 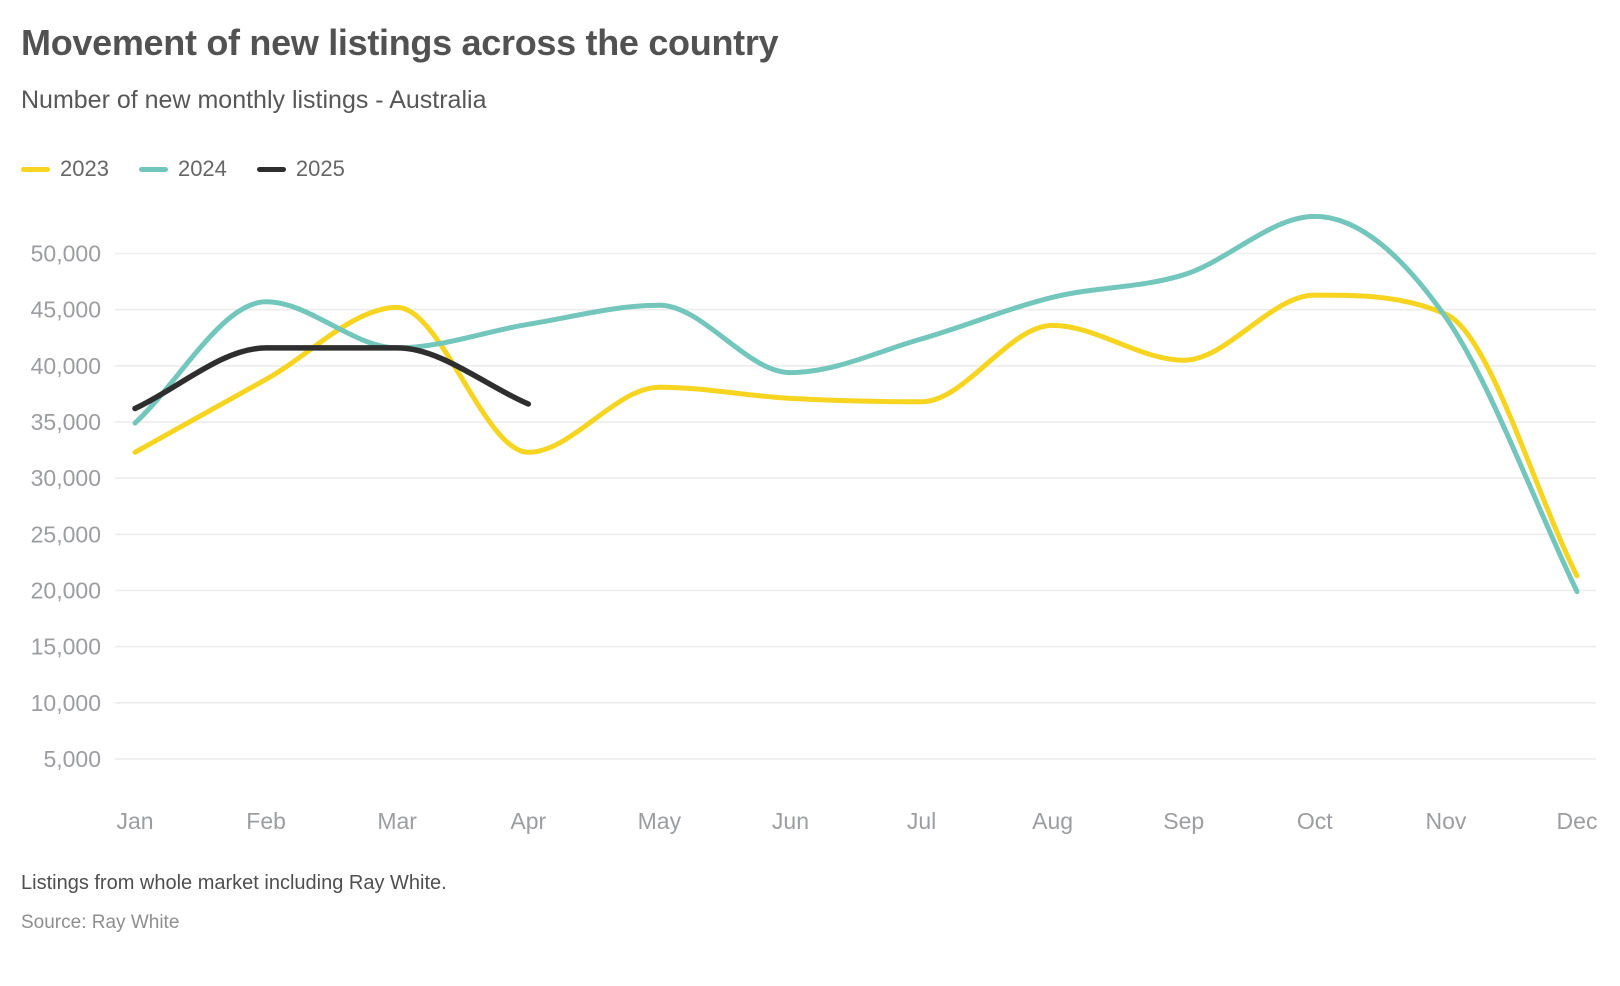 What do you see at coordinates (66, 422) in the screenshot?
I see `y-tick-label-35000: 35,000` at bounding box center [66, 422].